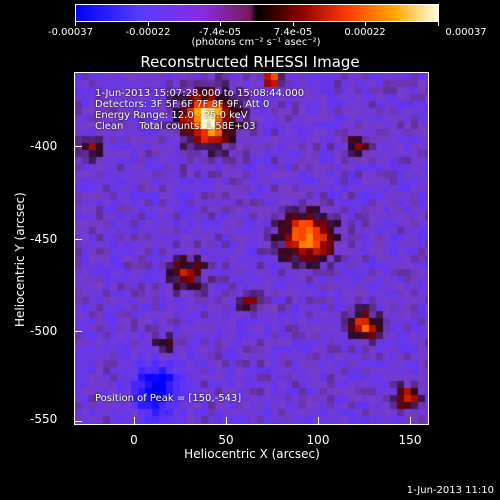 This screenshot has height=500, width=500. Describe the element at coordinates (175, 126) in the screenshot. I see `annotation-clean-counts: Clean Total counts: 1.58E+03` at that location.